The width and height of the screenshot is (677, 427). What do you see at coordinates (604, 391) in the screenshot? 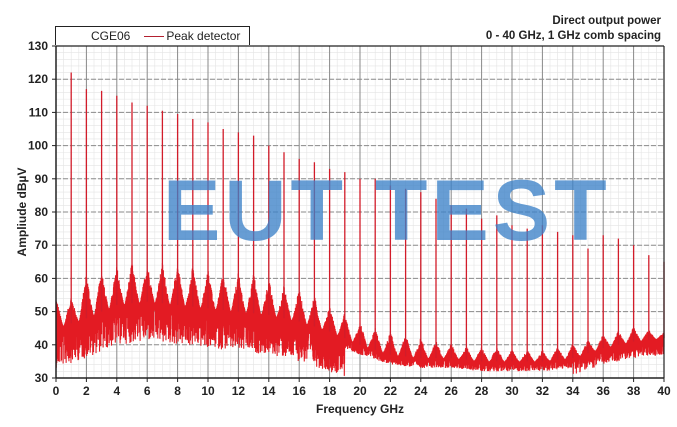
I see `x-tick-label: 36` at bounding box center [604, 391].